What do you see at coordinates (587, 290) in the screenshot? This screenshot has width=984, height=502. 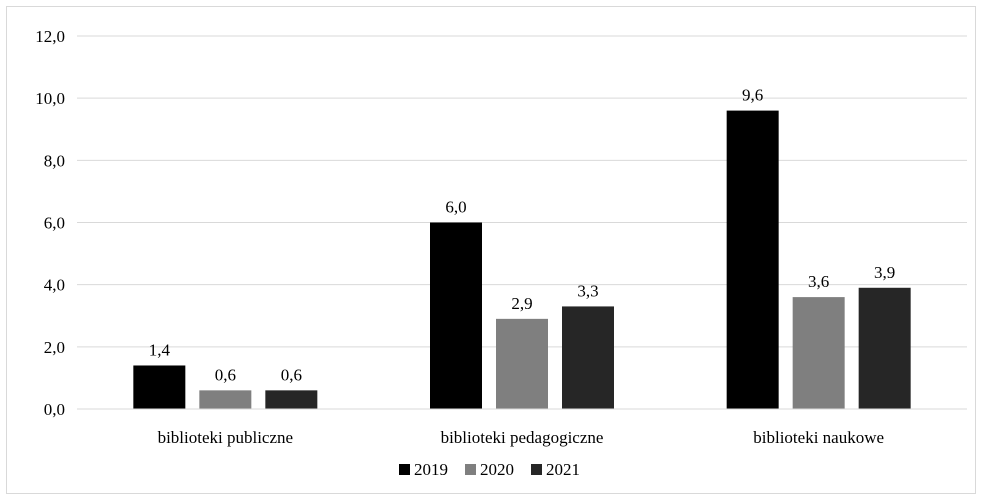 I see `data-label: 3,3` at bounding box center [587, 290].